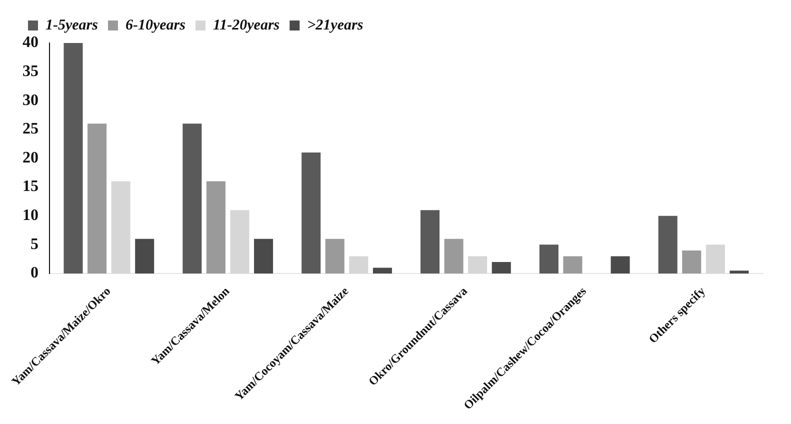 The image size is (791, 424). What do you see at coordinates (335, 25) in the screenshot?
I see `legend-label: >21years` at bounding box center [335, 25].